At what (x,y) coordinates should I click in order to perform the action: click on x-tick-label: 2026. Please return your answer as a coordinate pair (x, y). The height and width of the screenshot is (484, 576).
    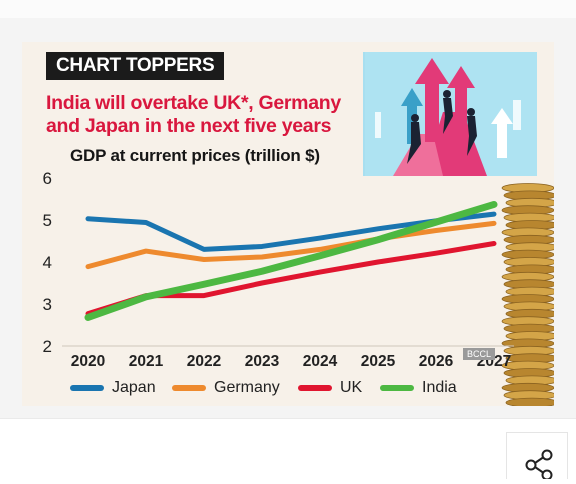
    Looking at the image, I should click on (436, 361).